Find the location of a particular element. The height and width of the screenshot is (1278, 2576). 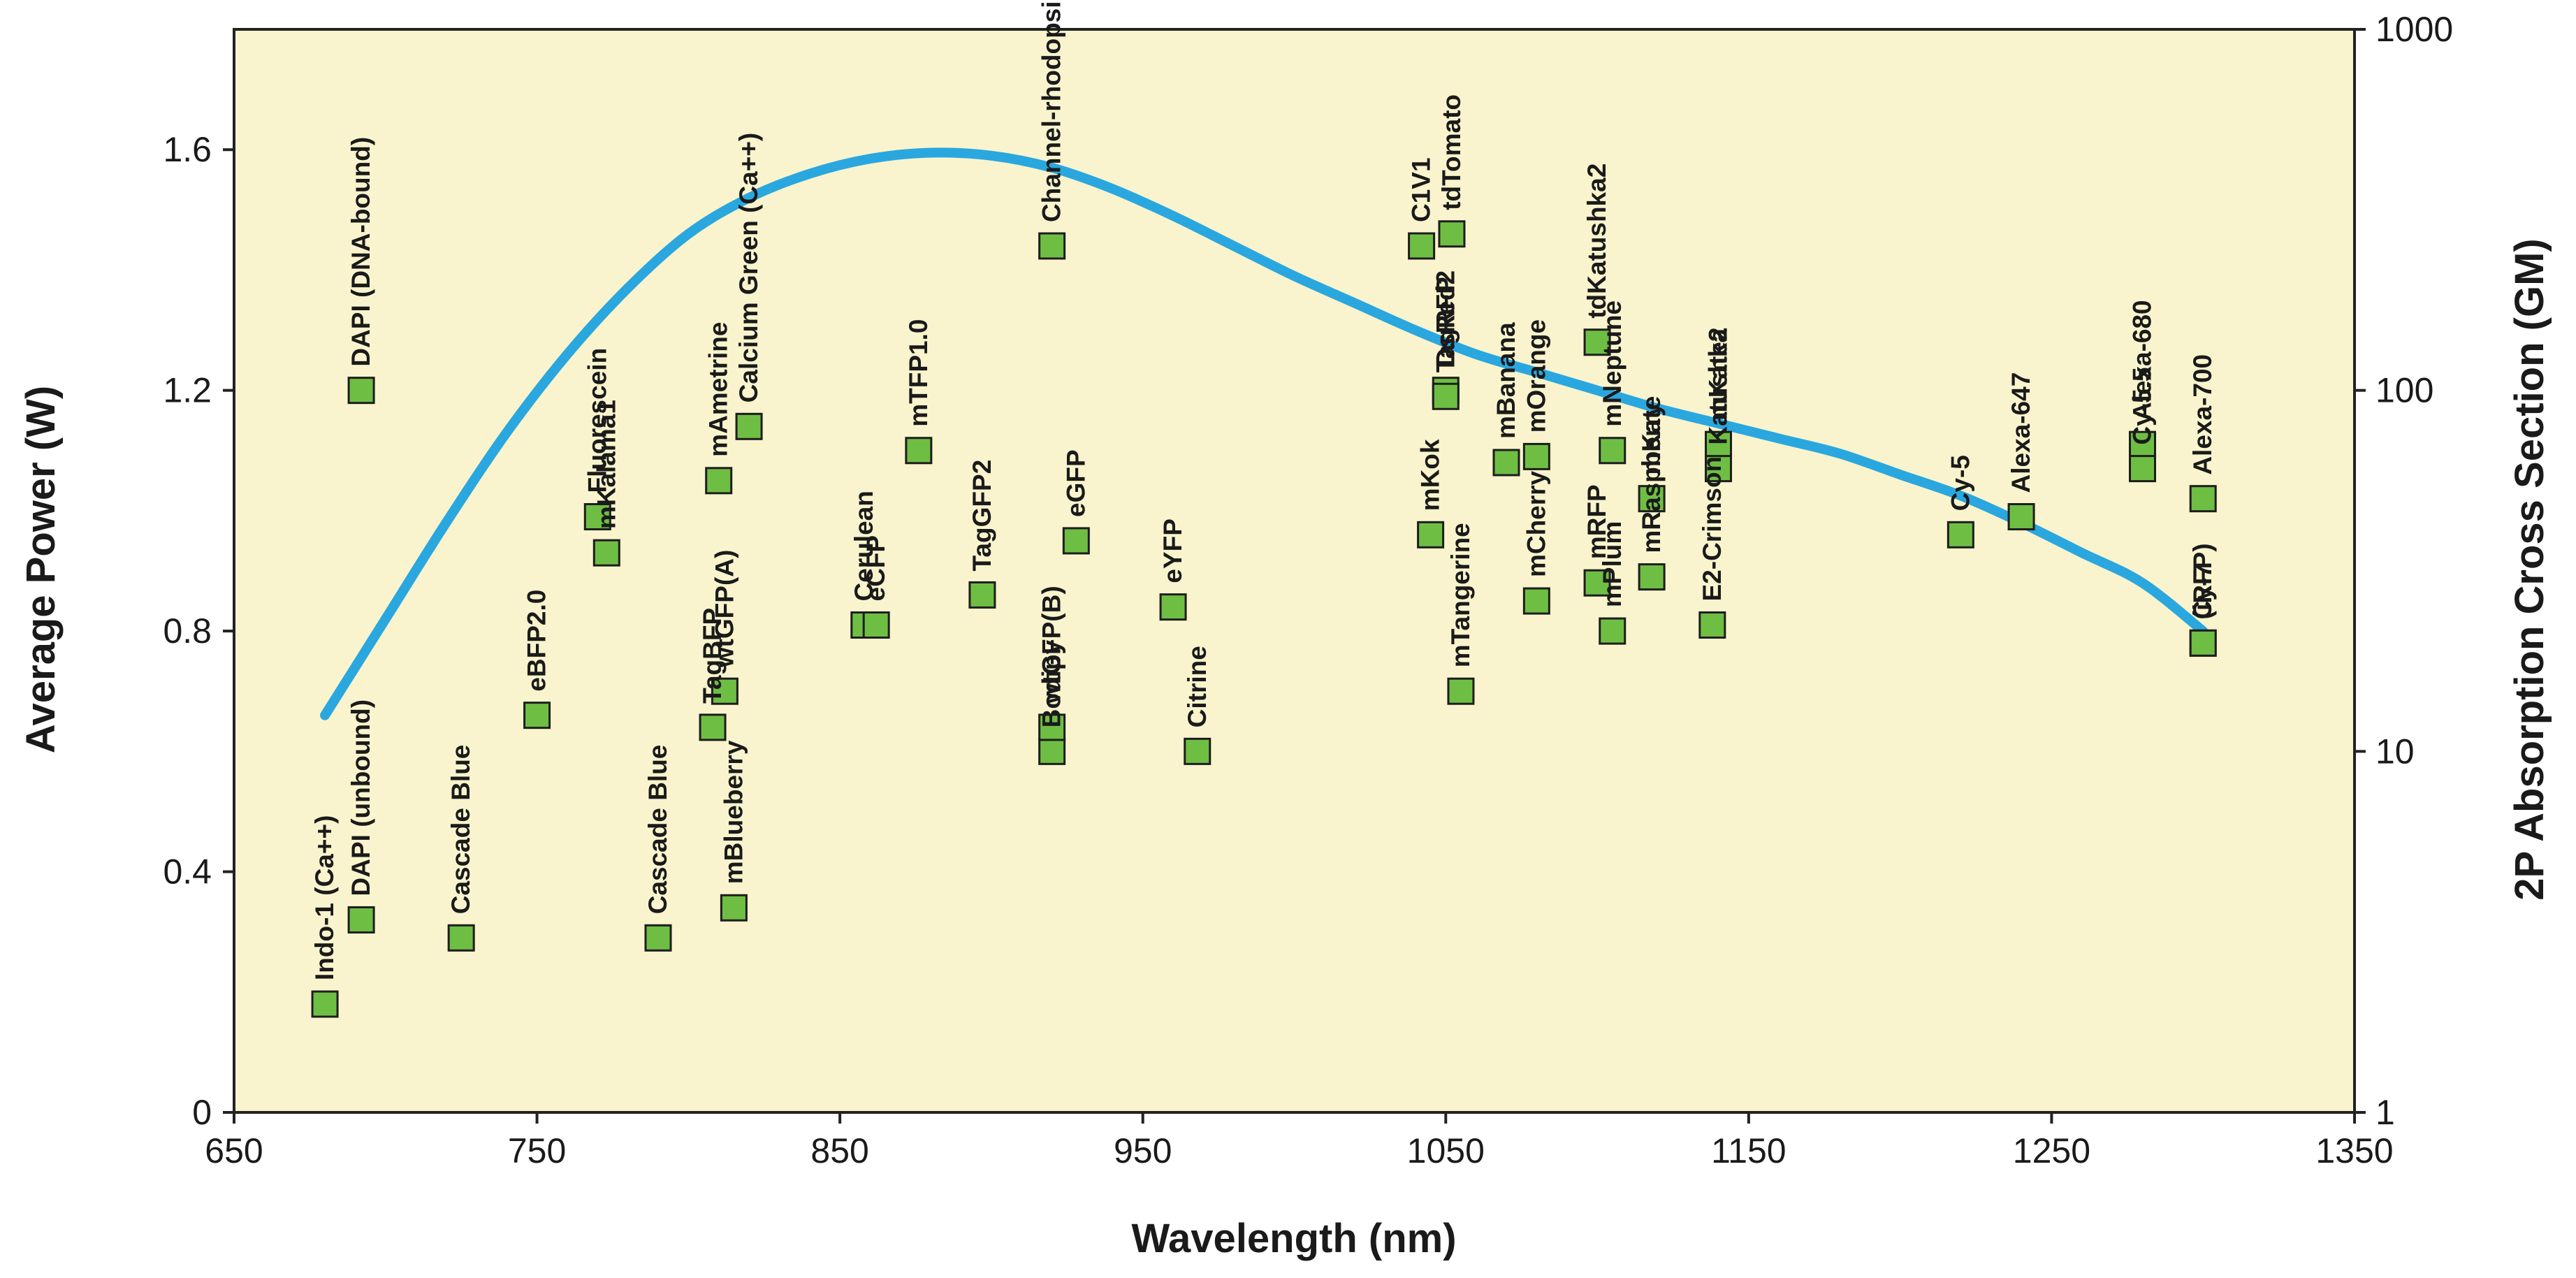

data-label: mBanana is located at coordinates (1506, 380).